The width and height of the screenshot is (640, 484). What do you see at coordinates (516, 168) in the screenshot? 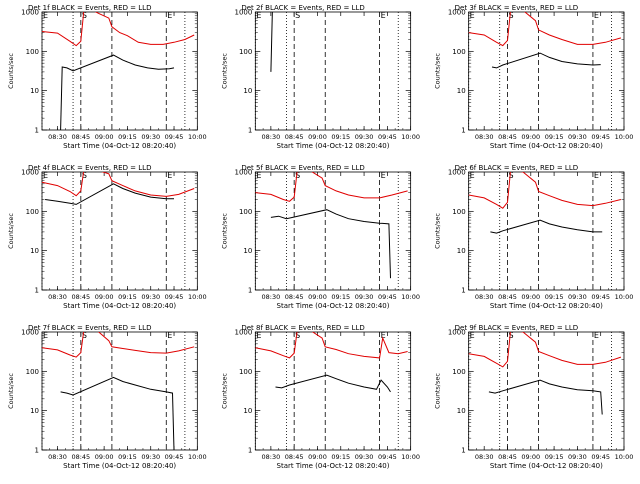
I see `chart-title: Det 6f BLACK = Events, RED = LLD` at bounding box center [516, 168].